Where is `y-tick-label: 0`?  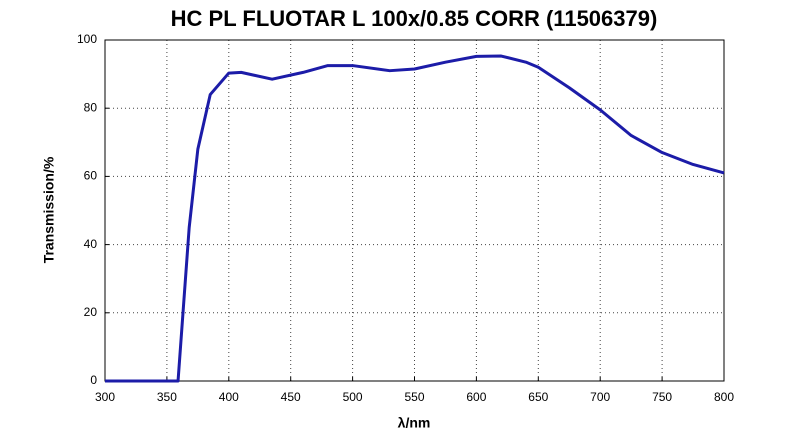
y-tick-label: 0 is located at coordinates (93, 380).